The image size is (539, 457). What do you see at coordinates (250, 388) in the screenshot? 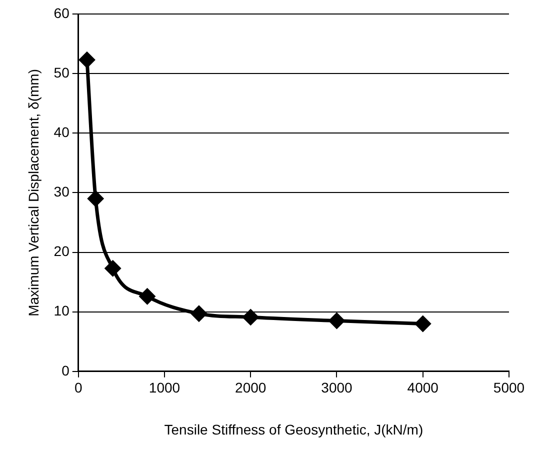
I see `x-tick-label: 2000` at bounding box center [250, 388].